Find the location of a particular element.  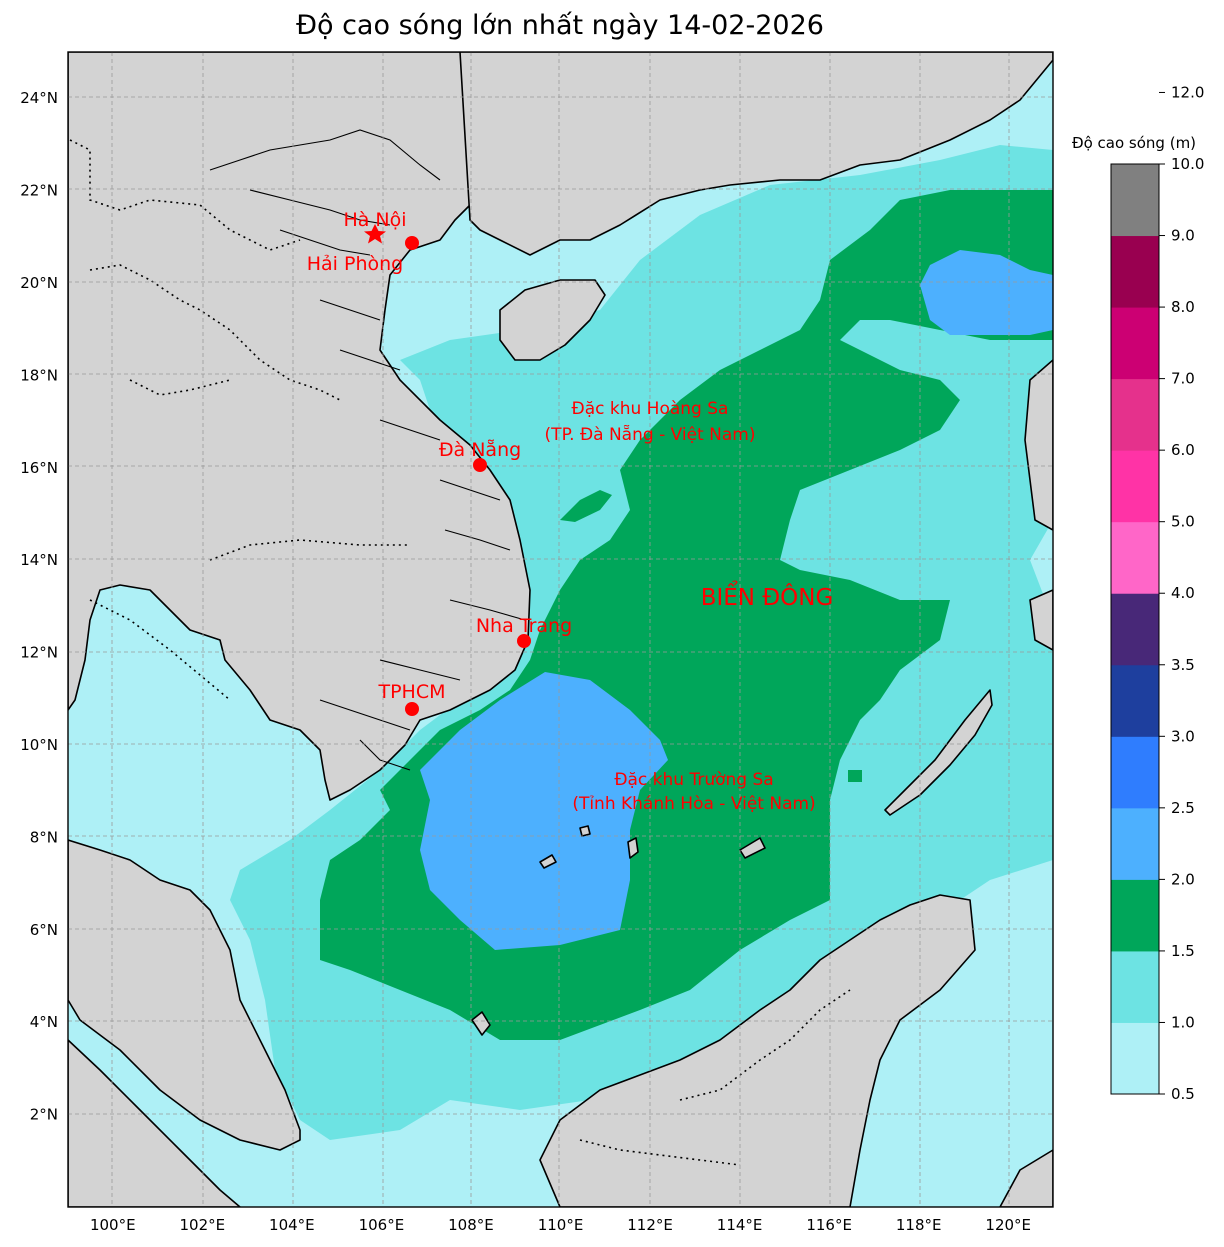

lat-tick-label: 2°N is located at coordinates (44, 1115).